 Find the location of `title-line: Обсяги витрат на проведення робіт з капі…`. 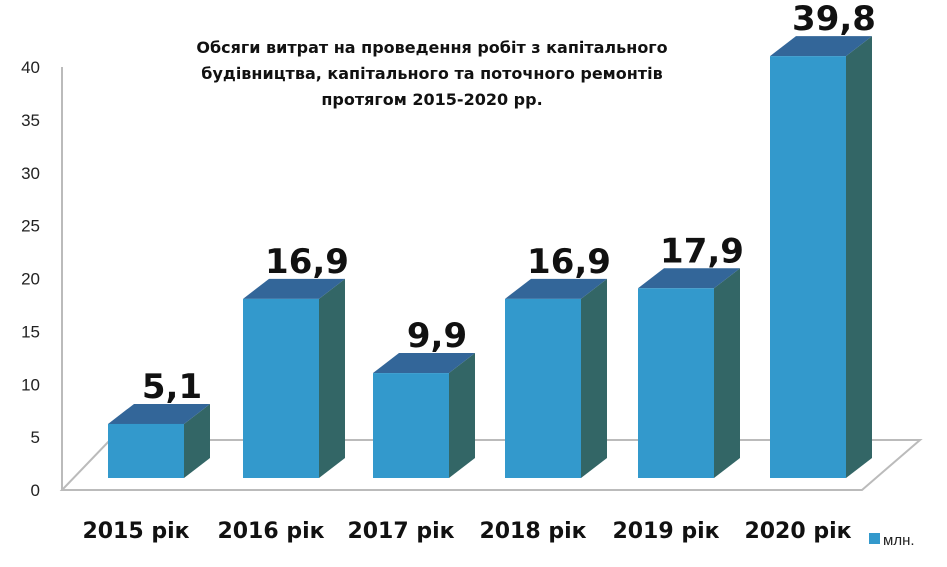

title-line: Обсяги витрат на проведення робіт з капі… is located at coordinates (431, 47).